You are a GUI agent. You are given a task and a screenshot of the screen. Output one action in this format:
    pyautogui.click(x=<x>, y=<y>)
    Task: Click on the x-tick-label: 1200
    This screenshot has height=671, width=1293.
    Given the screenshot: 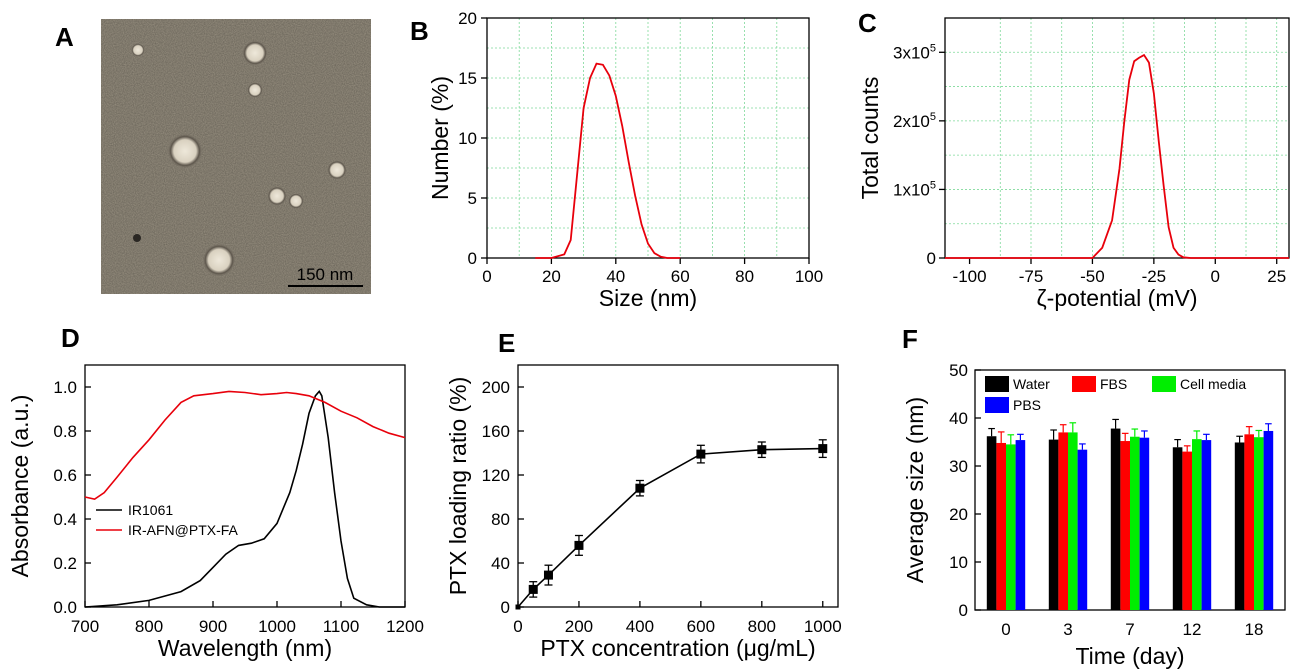 What is the action you would take?
    pyautogui.click(x=405, y=626)
    